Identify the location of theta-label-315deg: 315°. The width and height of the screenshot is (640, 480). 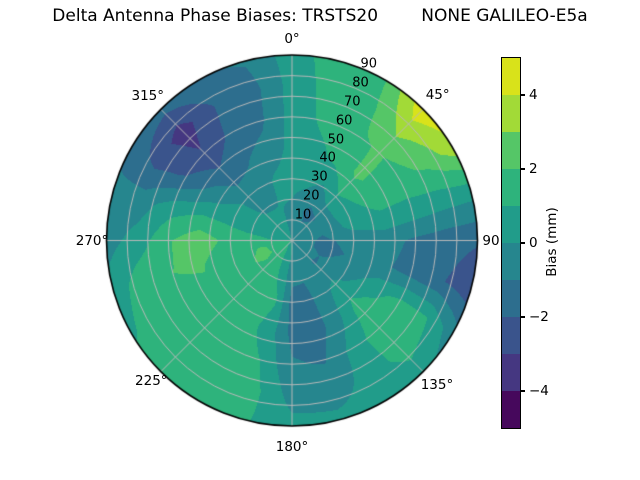
(148, 96).